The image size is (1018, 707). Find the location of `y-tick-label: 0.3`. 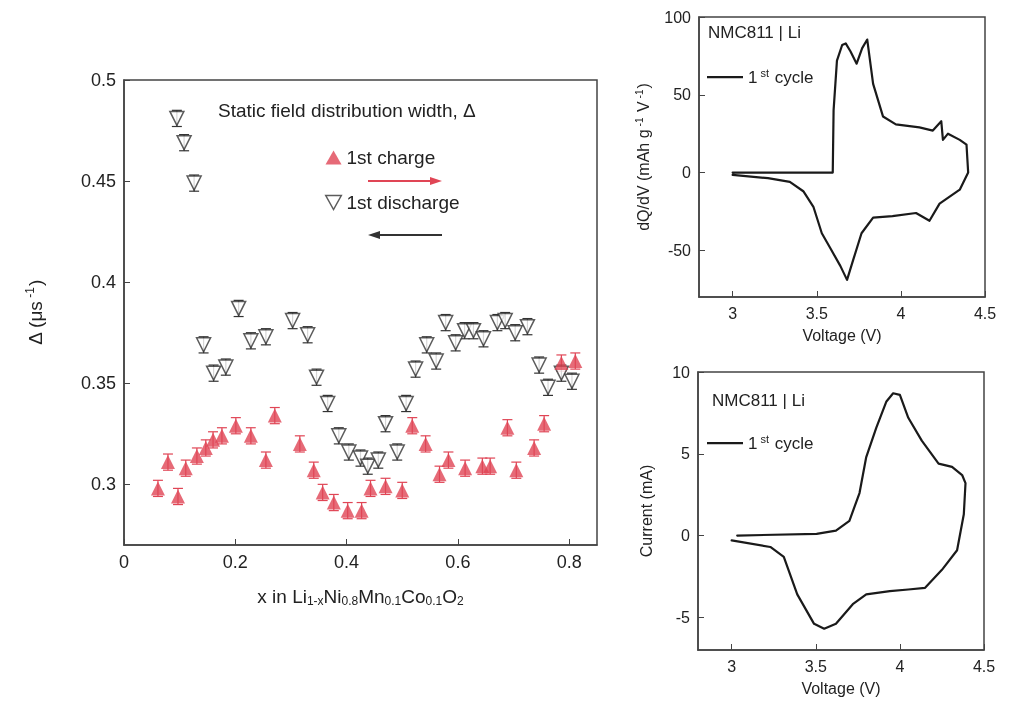

y-tick-label: 0.3 is located at coordinates (103, 484).